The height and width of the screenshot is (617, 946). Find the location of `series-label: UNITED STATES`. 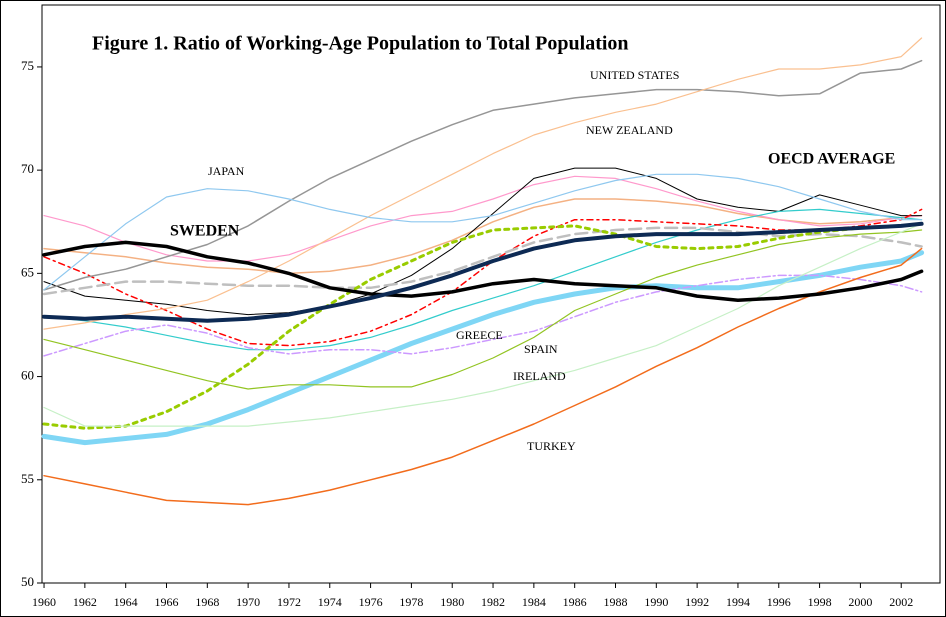

series-label: UNITED STATES is located at coordinates (634, 75).